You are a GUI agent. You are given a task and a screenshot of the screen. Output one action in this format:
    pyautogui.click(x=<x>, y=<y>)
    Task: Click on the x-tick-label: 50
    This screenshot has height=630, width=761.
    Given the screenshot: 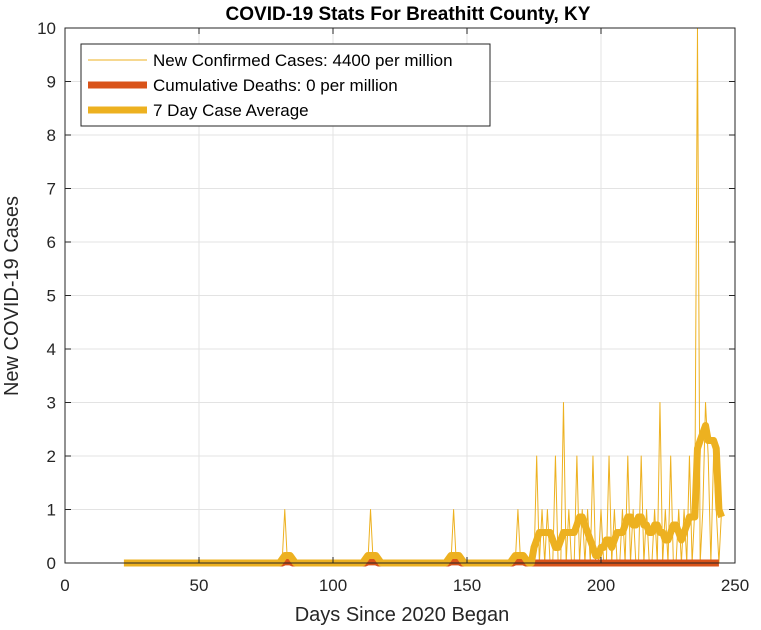 What is the action you would take?
    pyautogui.click(x=199, y=585)
    